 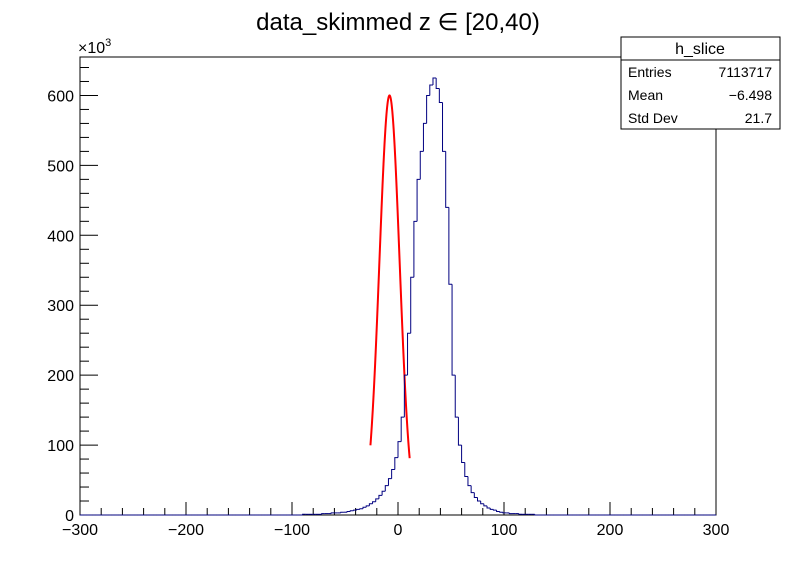 I want to click on stats-mean-value: −6.498, so click(x=750, y=95).